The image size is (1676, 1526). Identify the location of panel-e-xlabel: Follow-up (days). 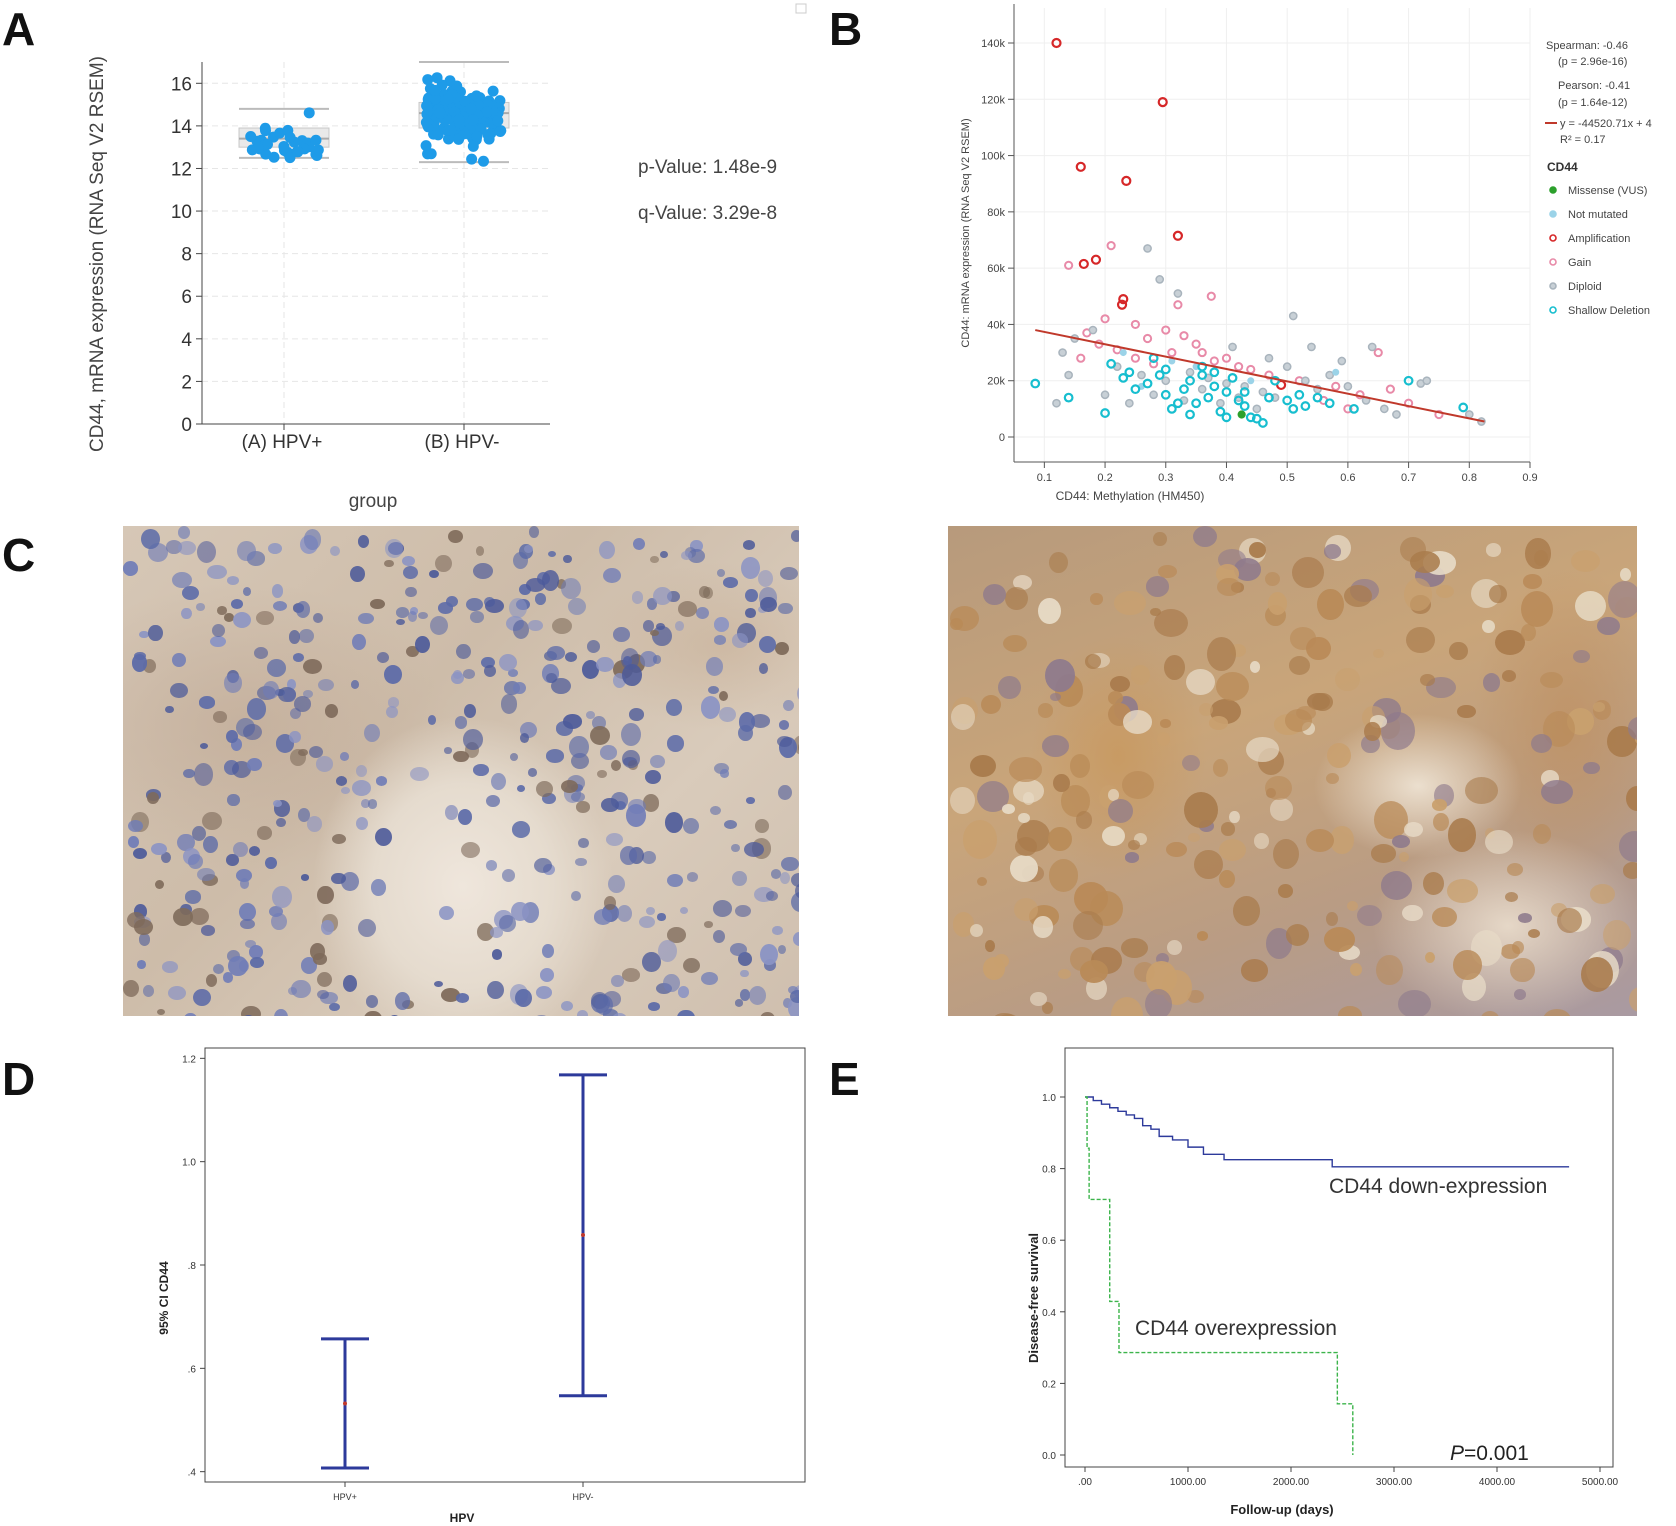
(1281, 1509).